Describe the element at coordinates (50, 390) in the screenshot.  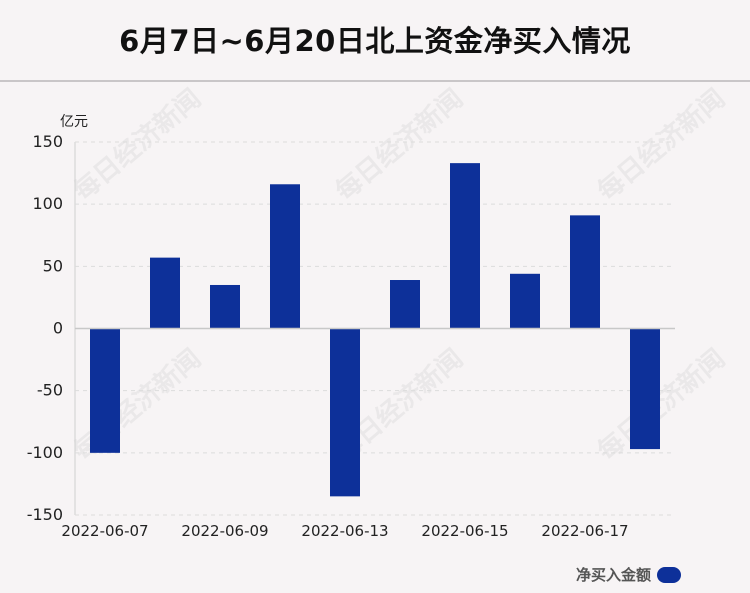
I see `y-tick-label: -50` at that location.